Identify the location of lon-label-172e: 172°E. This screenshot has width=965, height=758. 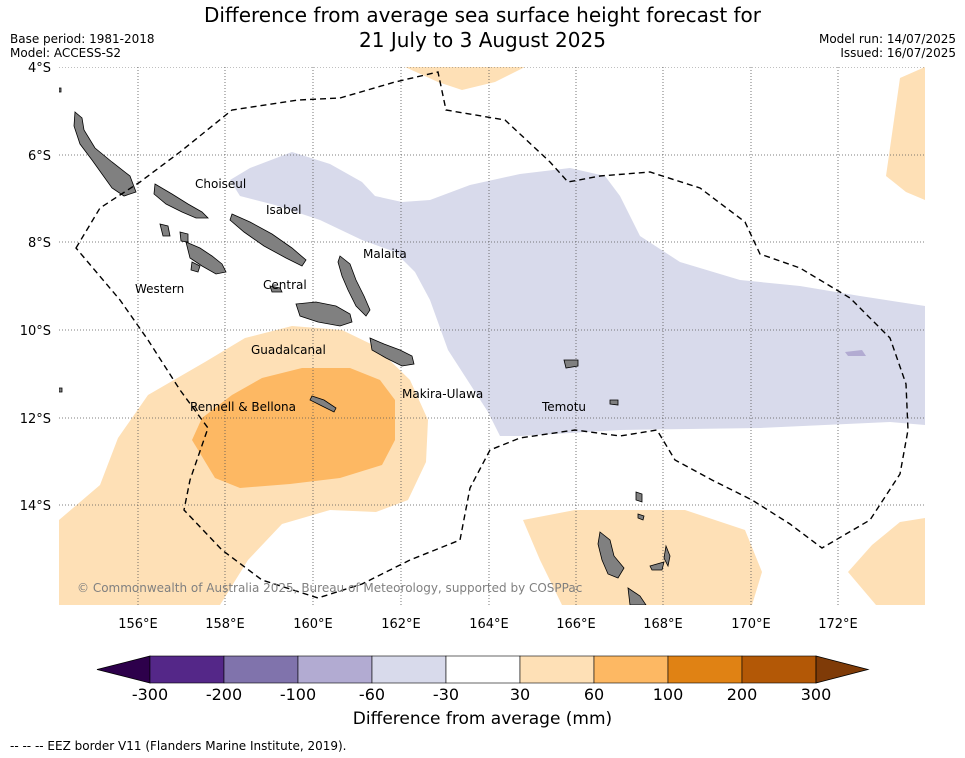
(838, 624).